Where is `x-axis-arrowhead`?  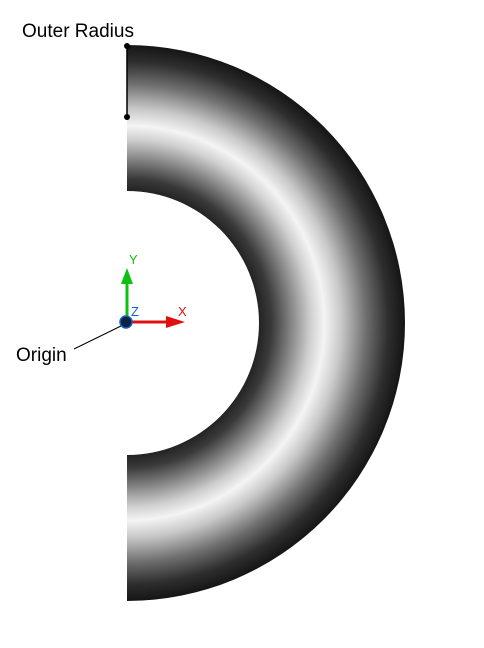
x-axis-arrowhead is located at coordinates (175, 322).